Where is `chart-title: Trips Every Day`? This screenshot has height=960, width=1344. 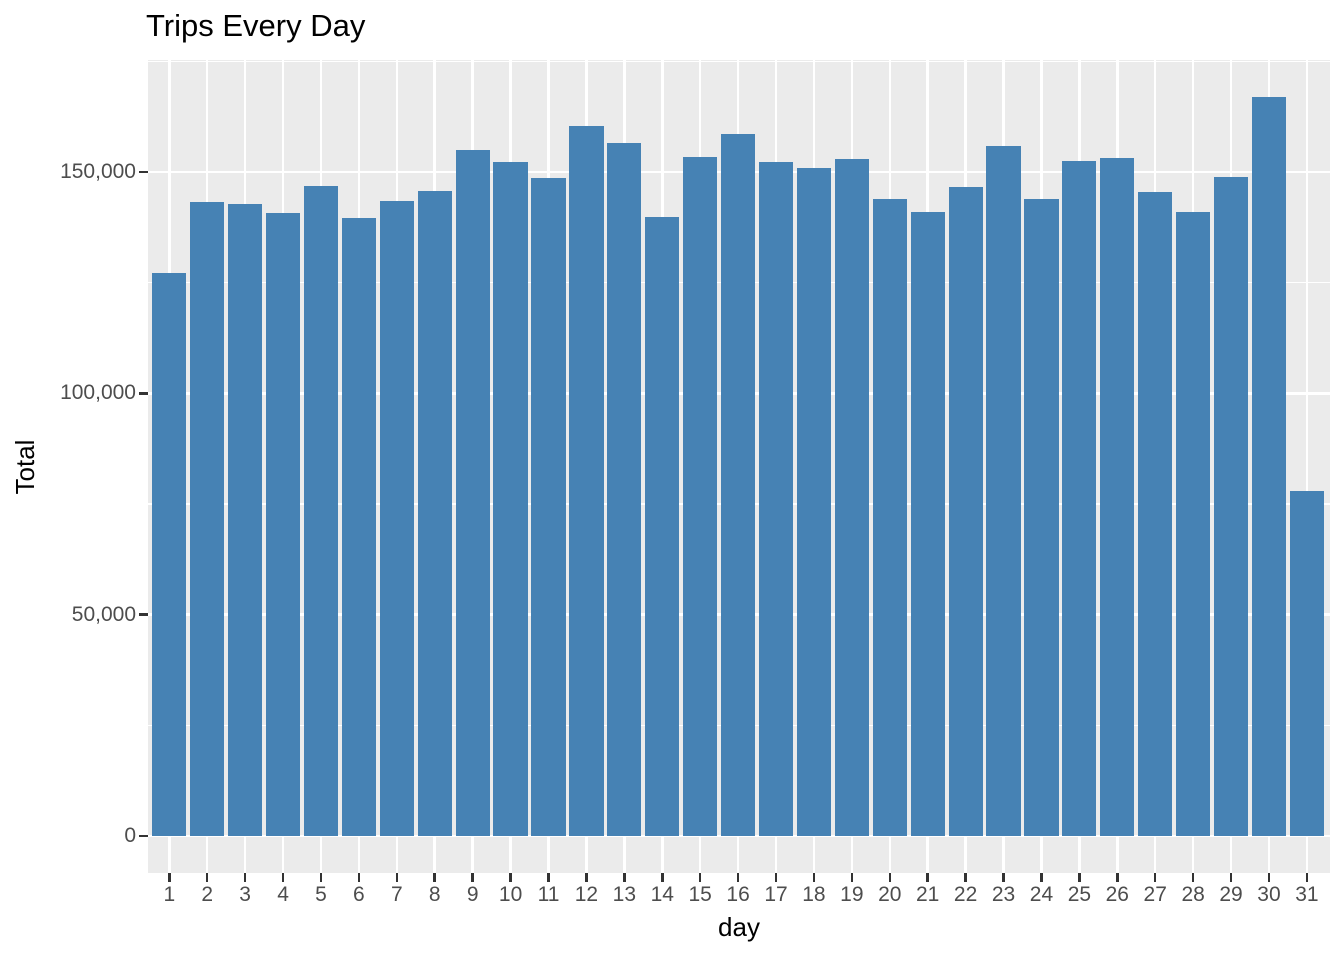
chart-title: Trips Every Day is located at coordinates (256, 25).